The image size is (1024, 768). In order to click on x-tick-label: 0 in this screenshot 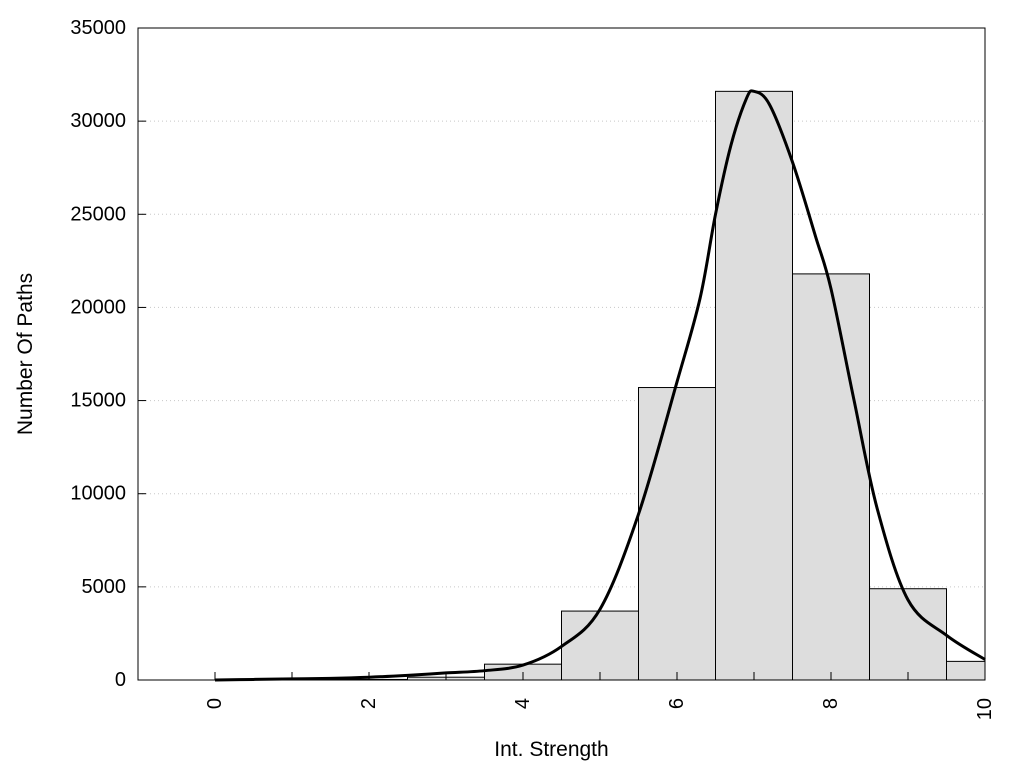, I will do `click(215, 703)`.